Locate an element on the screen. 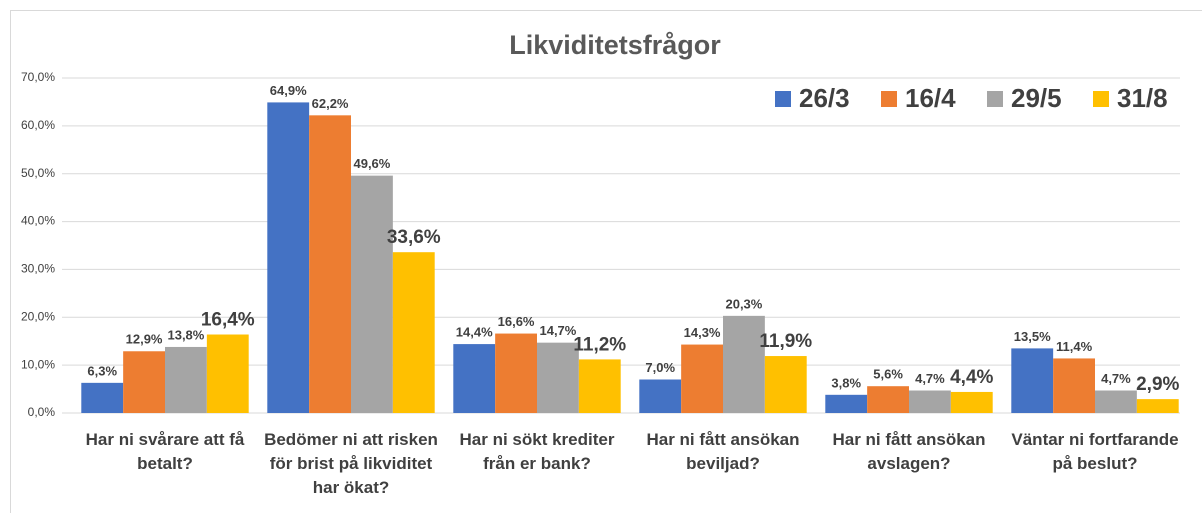  data-label: 11,4% is located at coordinates (1074, 346).